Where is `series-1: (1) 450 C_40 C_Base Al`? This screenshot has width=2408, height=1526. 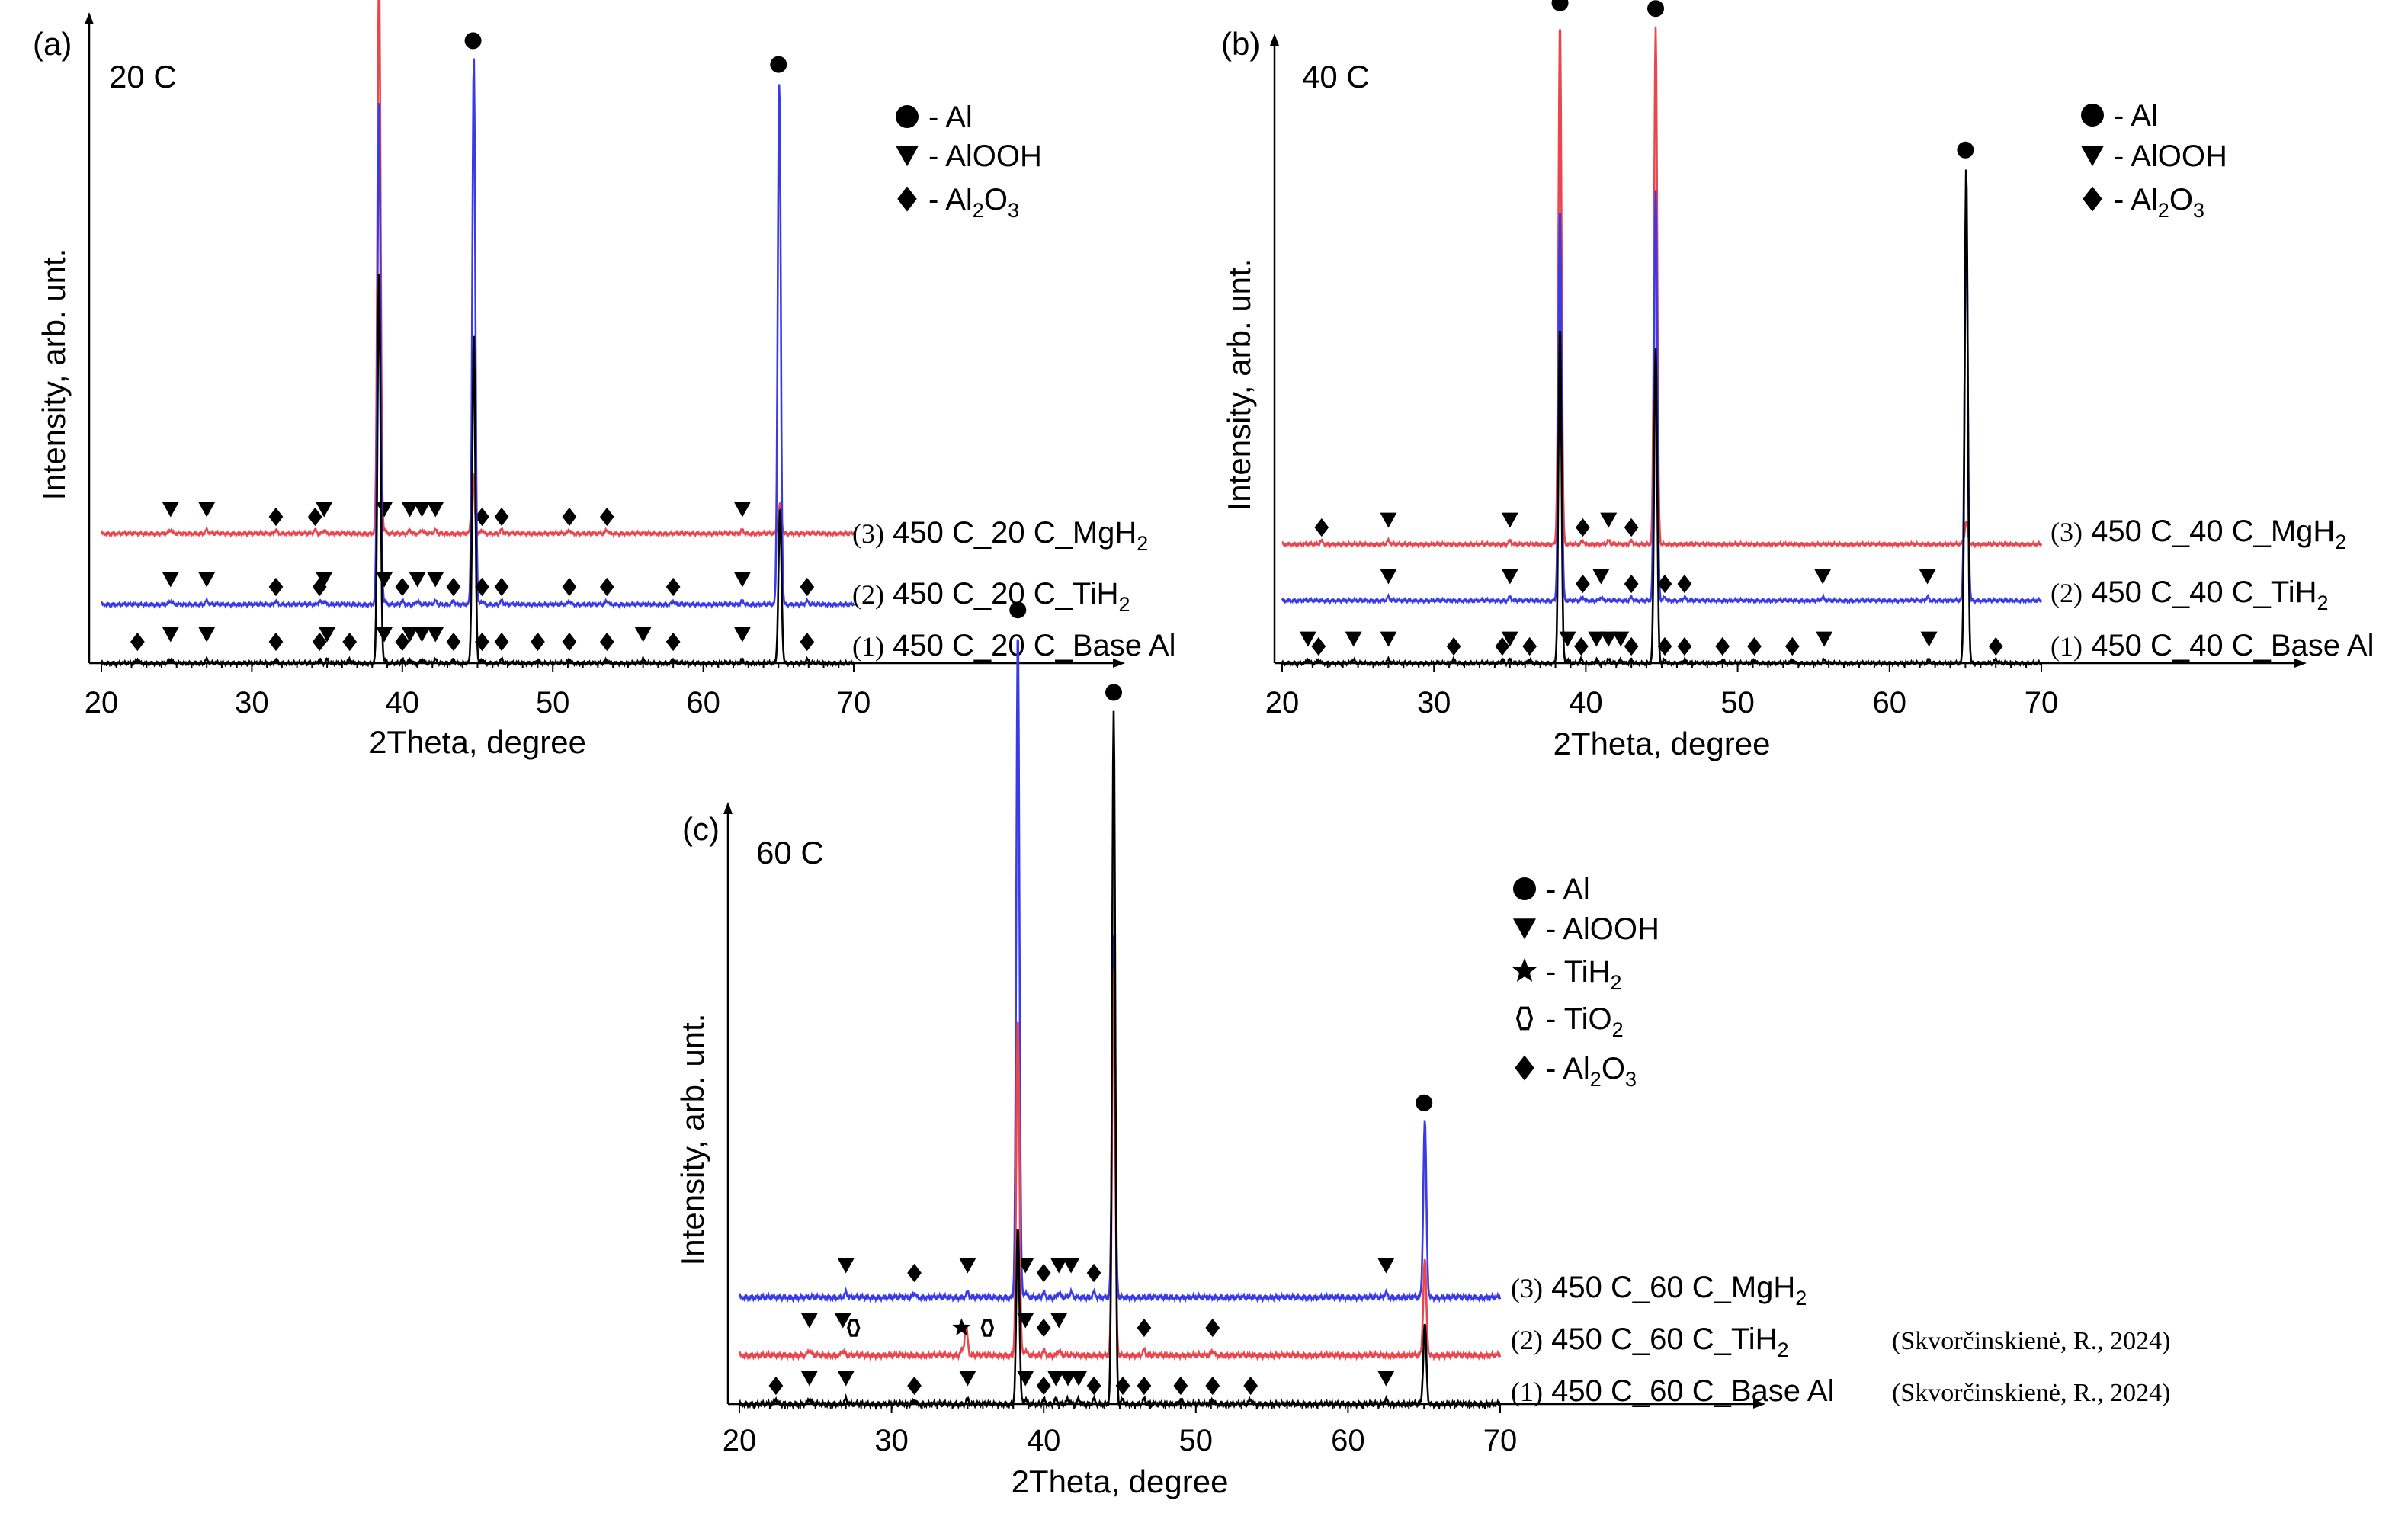
series-1: (1) 450 C_40 C_Base Al is located at coordinates (1827, 418).